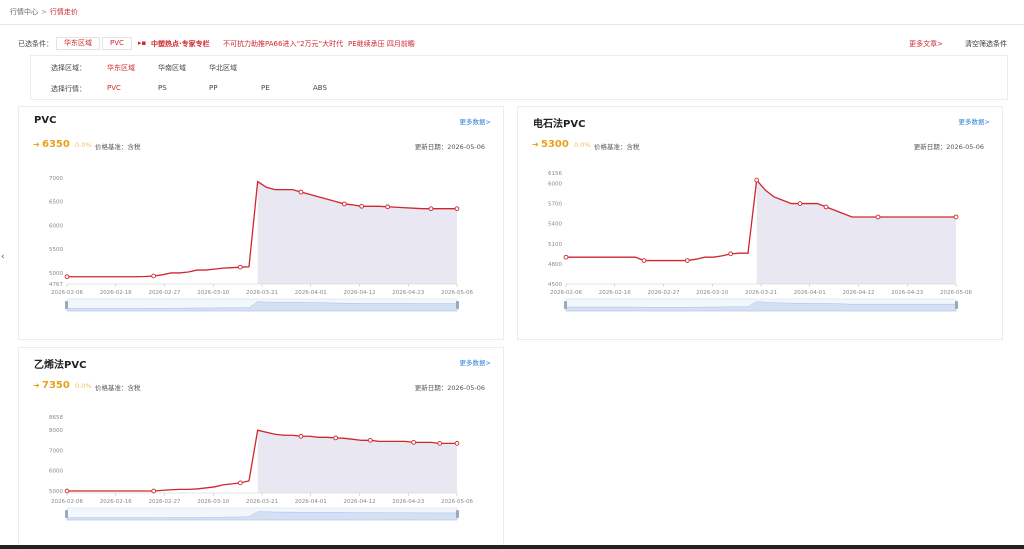  I want to click on y-tick-label: 5000, so click(56, 274).